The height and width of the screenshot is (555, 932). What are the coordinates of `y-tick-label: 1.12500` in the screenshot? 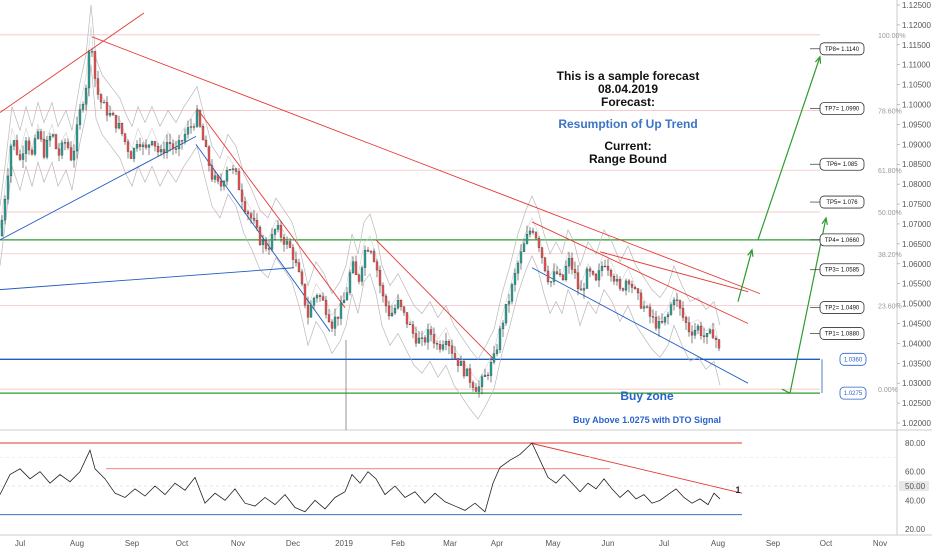 It's located at (916, 5).